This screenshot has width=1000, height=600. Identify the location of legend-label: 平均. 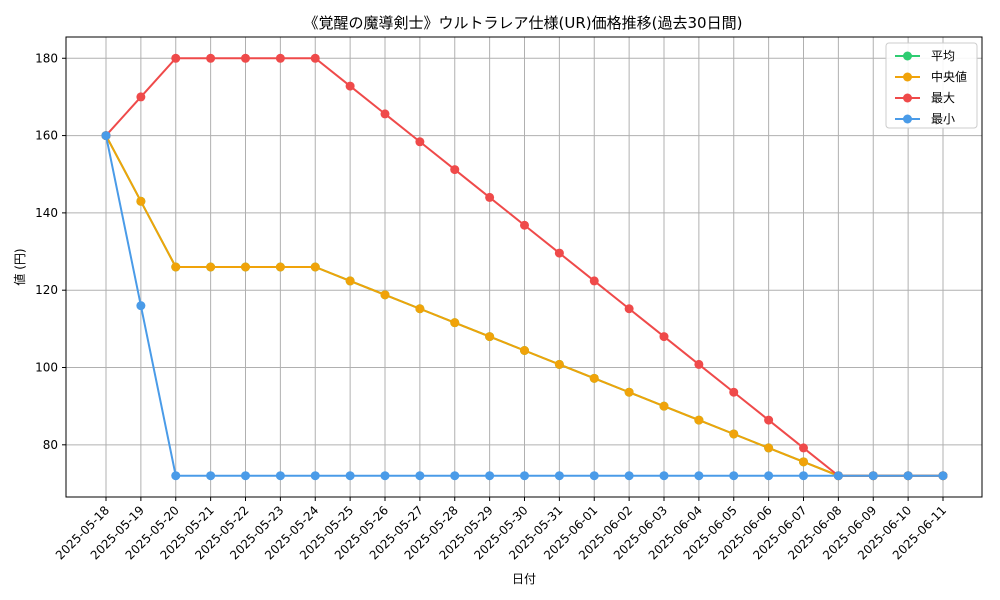
(943, 56).